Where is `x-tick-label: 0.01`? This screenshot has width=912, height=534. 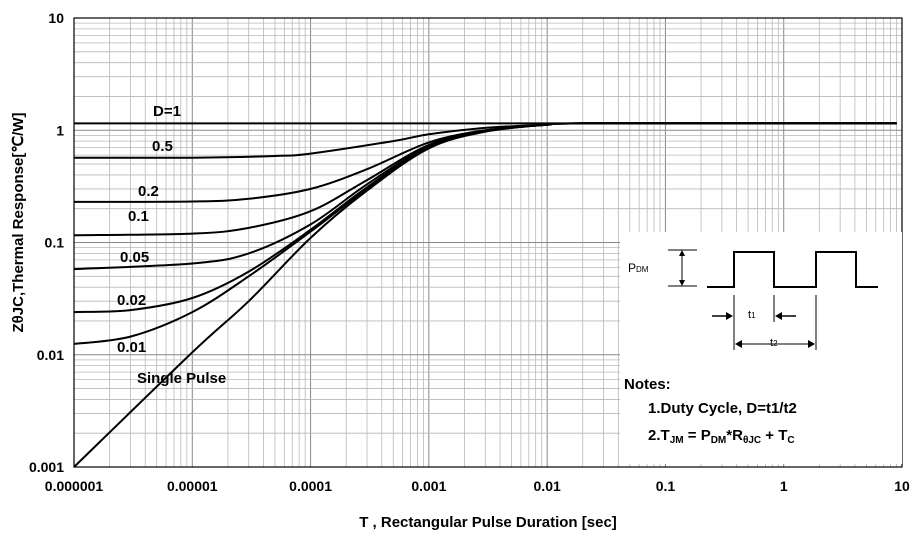 x-tick-label: 0.01 is located at coordinates (547, 486).